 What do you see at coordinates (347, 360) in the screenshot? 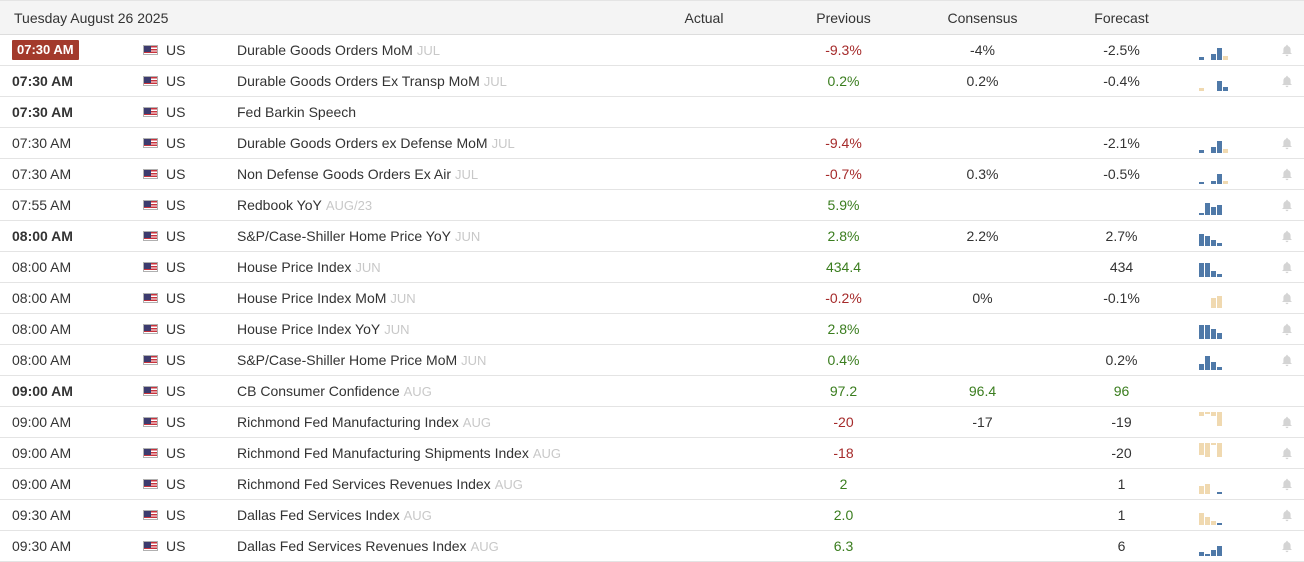
I see `event-name-link: S&P/Case-Shiller Home Price MoM` at bounding box center [347, 360].